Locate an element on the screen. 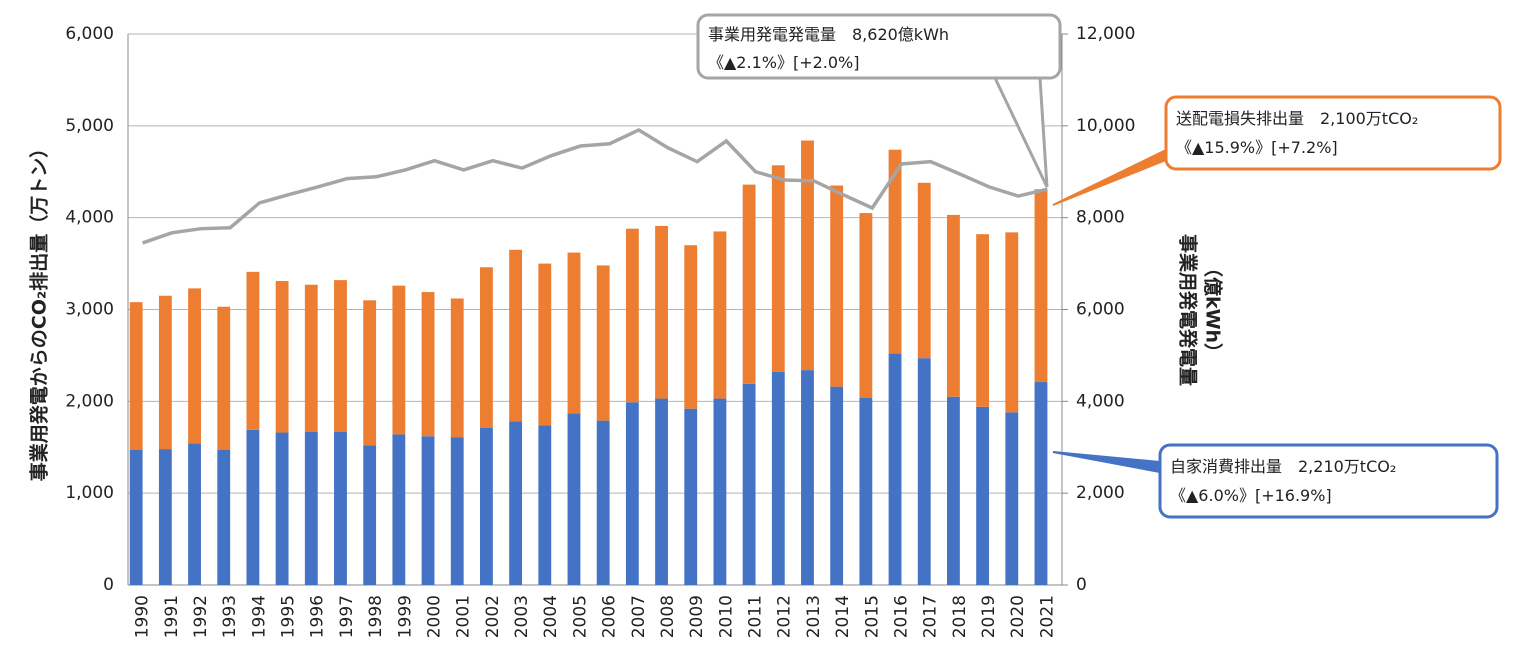 Image resolution: width=1514 pixels, height=660 pixels. x-tick-label: 2019 is located at coordinates (989, 616).